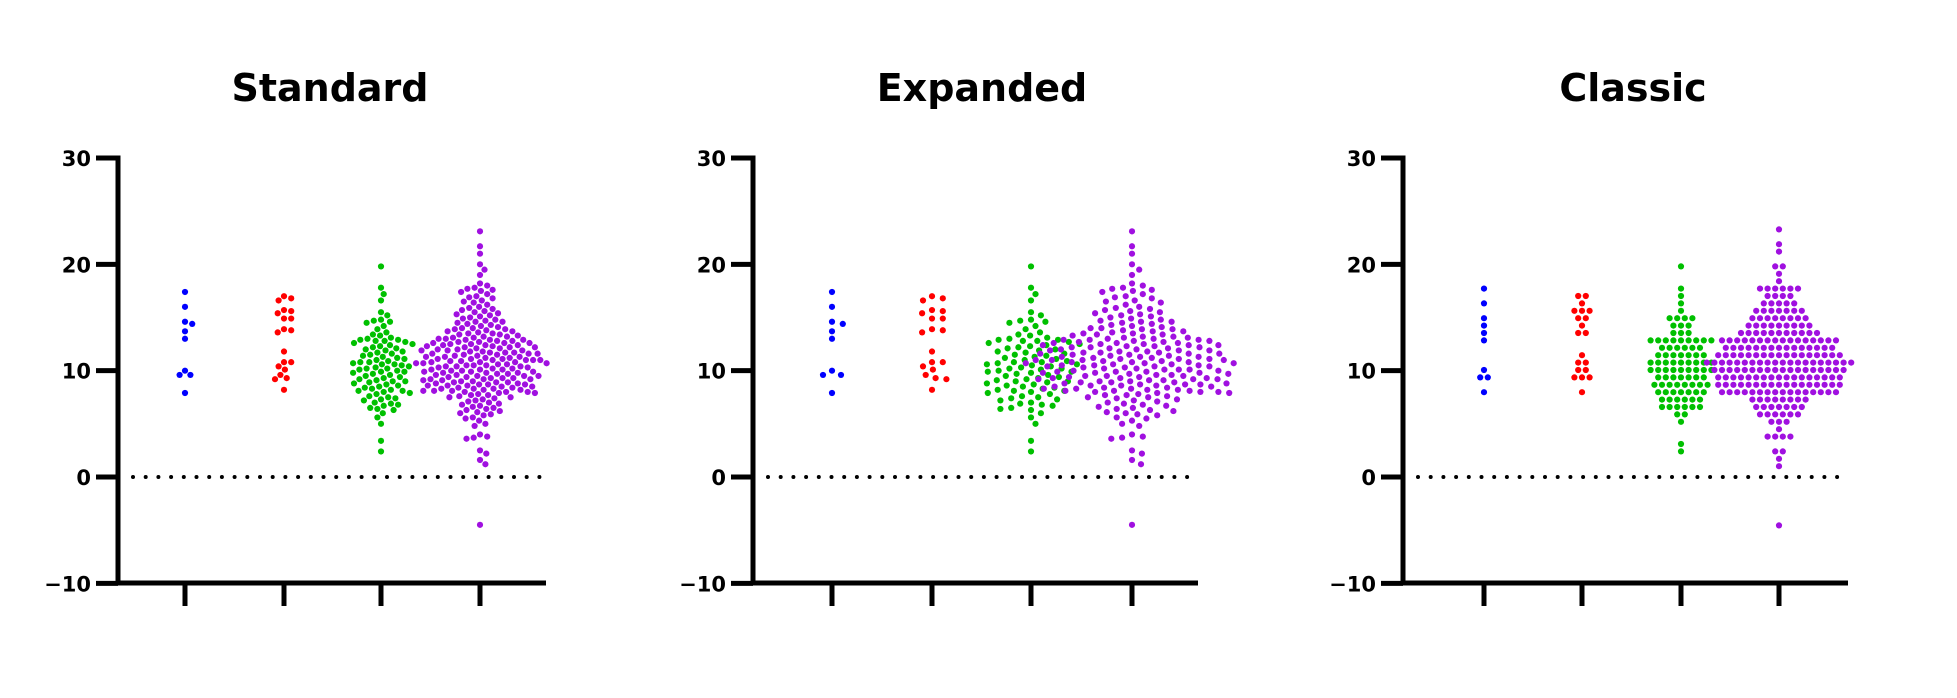  Describe the element at coordinates (1368, 478) in the screenshot. I see `y-tick-label: 0` at that location.